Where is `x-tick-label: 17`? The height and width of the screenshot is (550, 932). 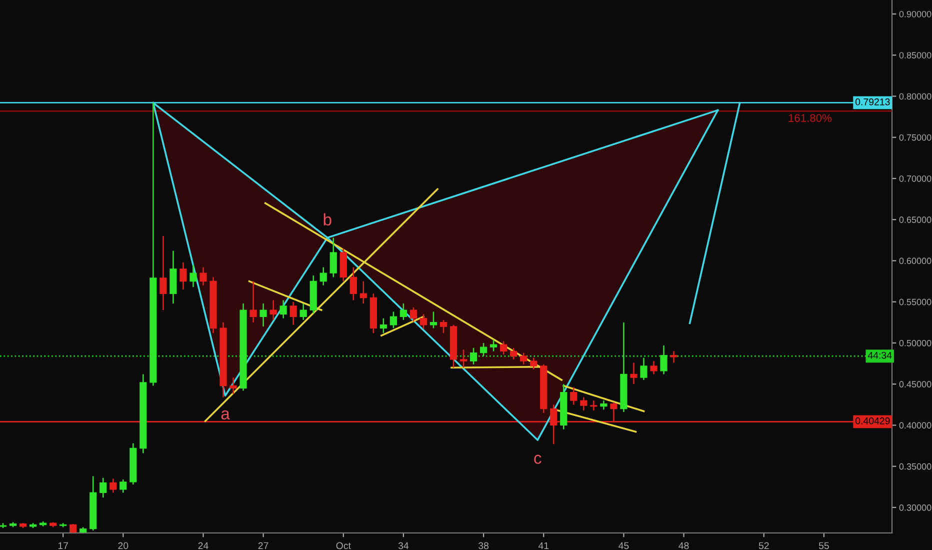
x-tick-label: 17 is located at coordinates (63, 546).